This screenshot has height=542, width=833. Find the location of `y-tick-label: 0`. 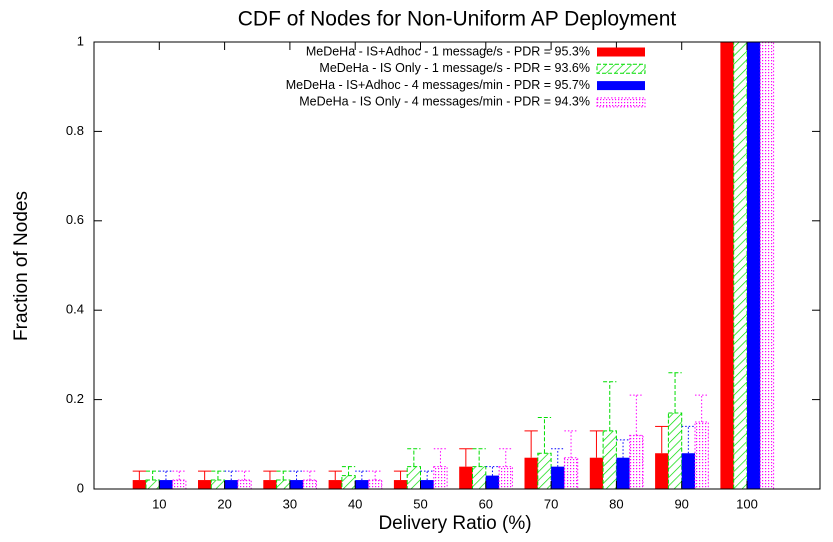

y-tick-label: 0 is located at coordinates (80, 487).